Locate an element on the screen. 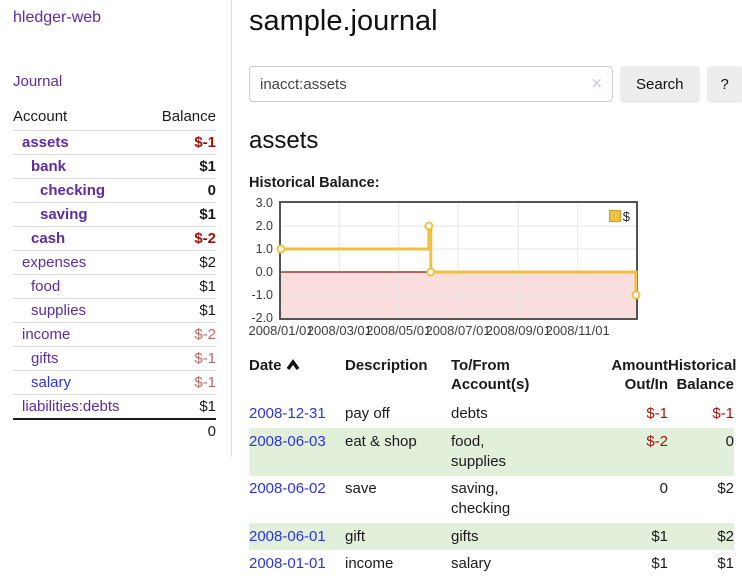  app-title-link: hledger-web is located at coordinates (57, 17).